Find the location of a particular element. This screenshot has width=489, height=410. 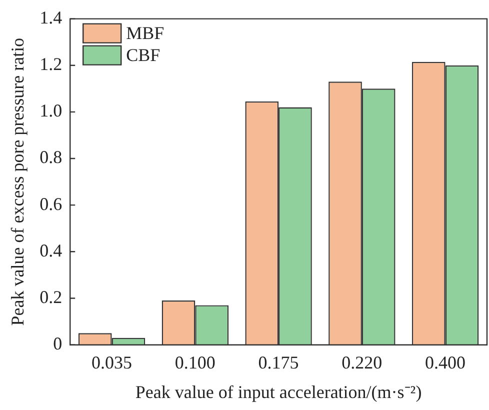

y-tick-label: 0 is located at coordinates (57, 344).